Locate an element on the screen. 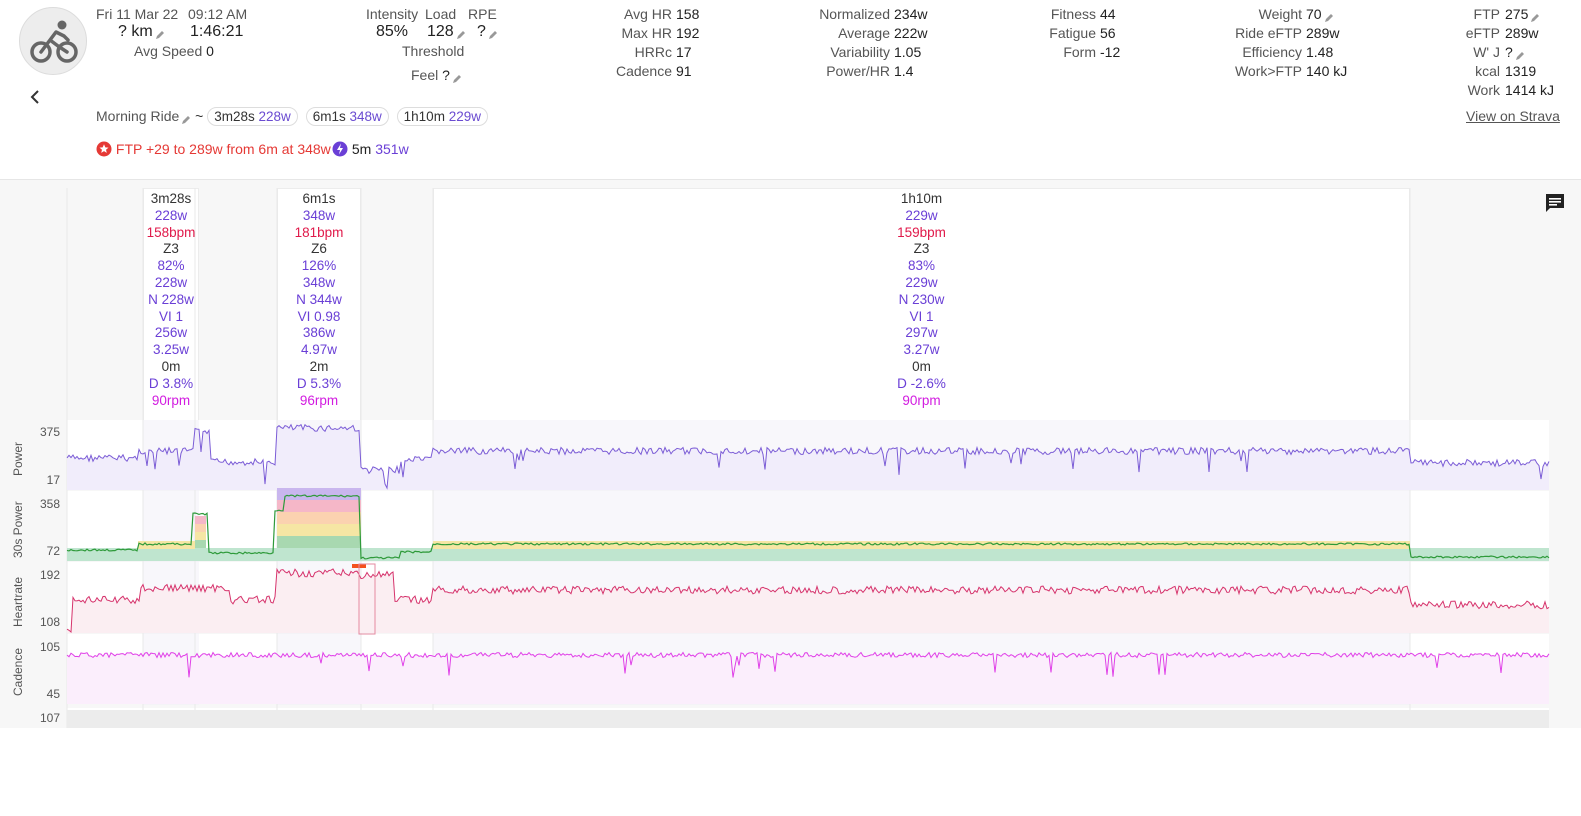 The width and height of the screenshot is (1581, 816). cadence-axis-label: Cadence is located at coordinates (18, 671).